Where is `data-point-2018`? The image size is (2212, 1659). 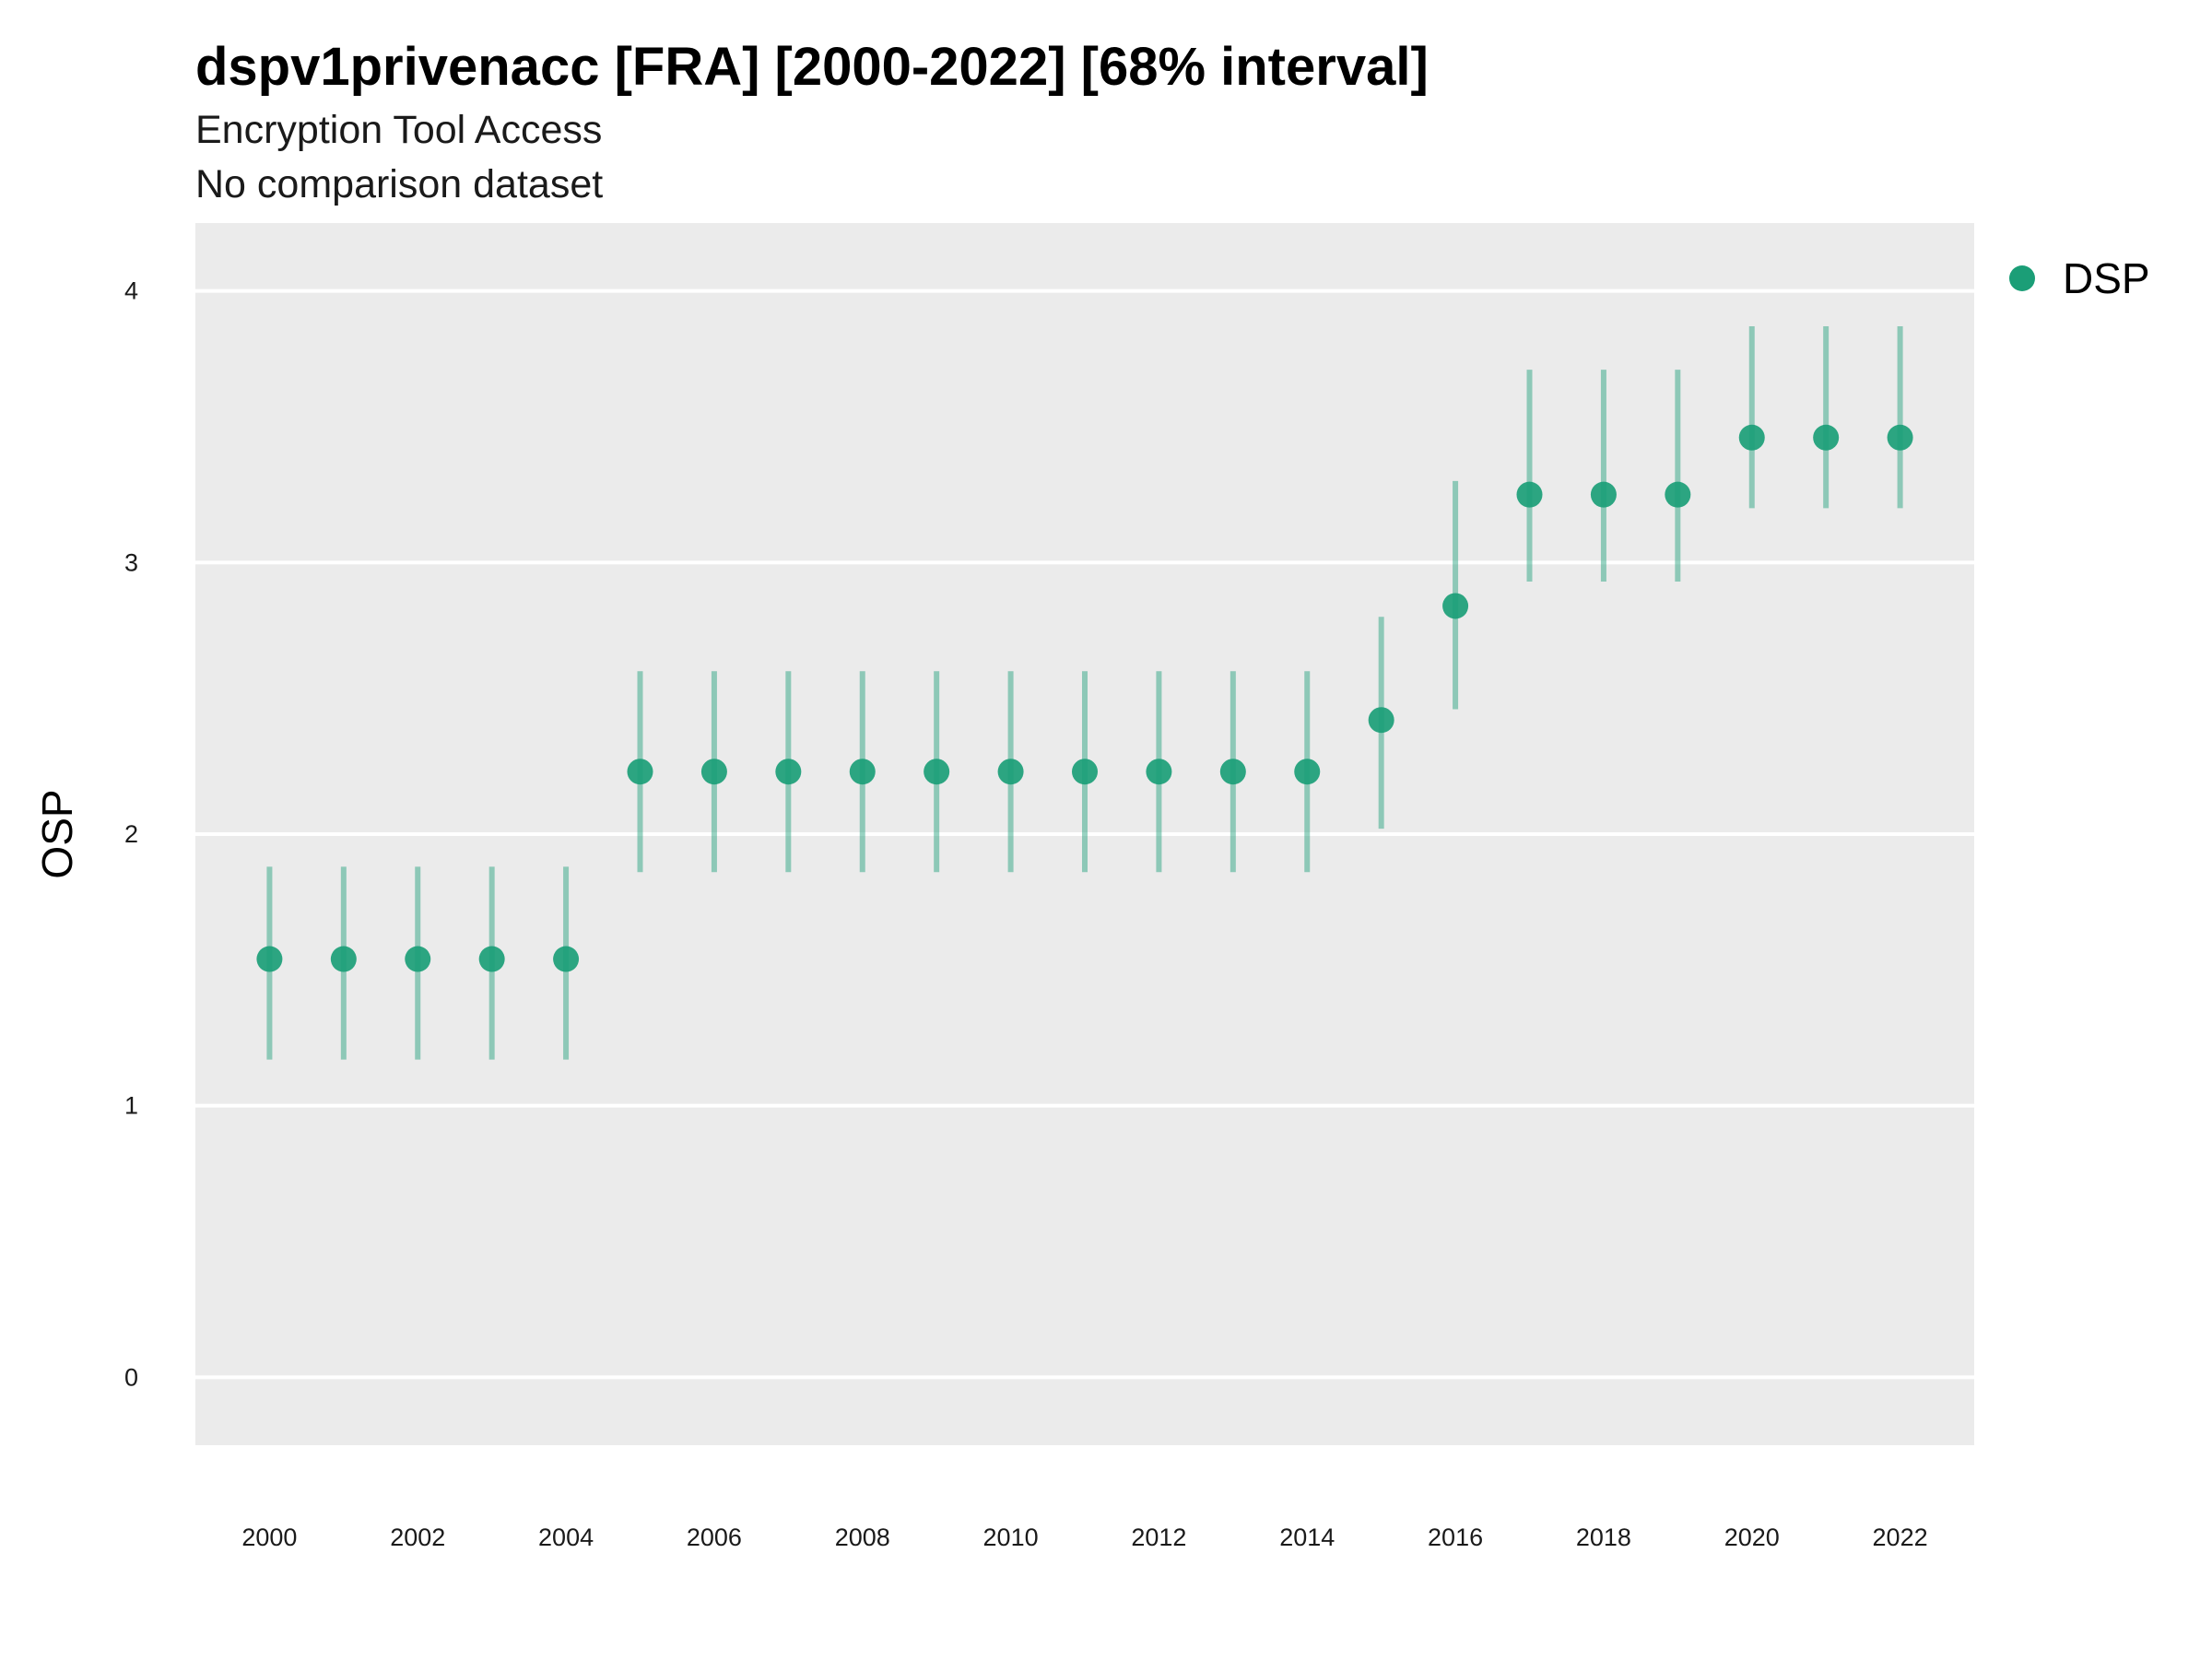 data-point-2018 is located at coordinates (1603, 494).